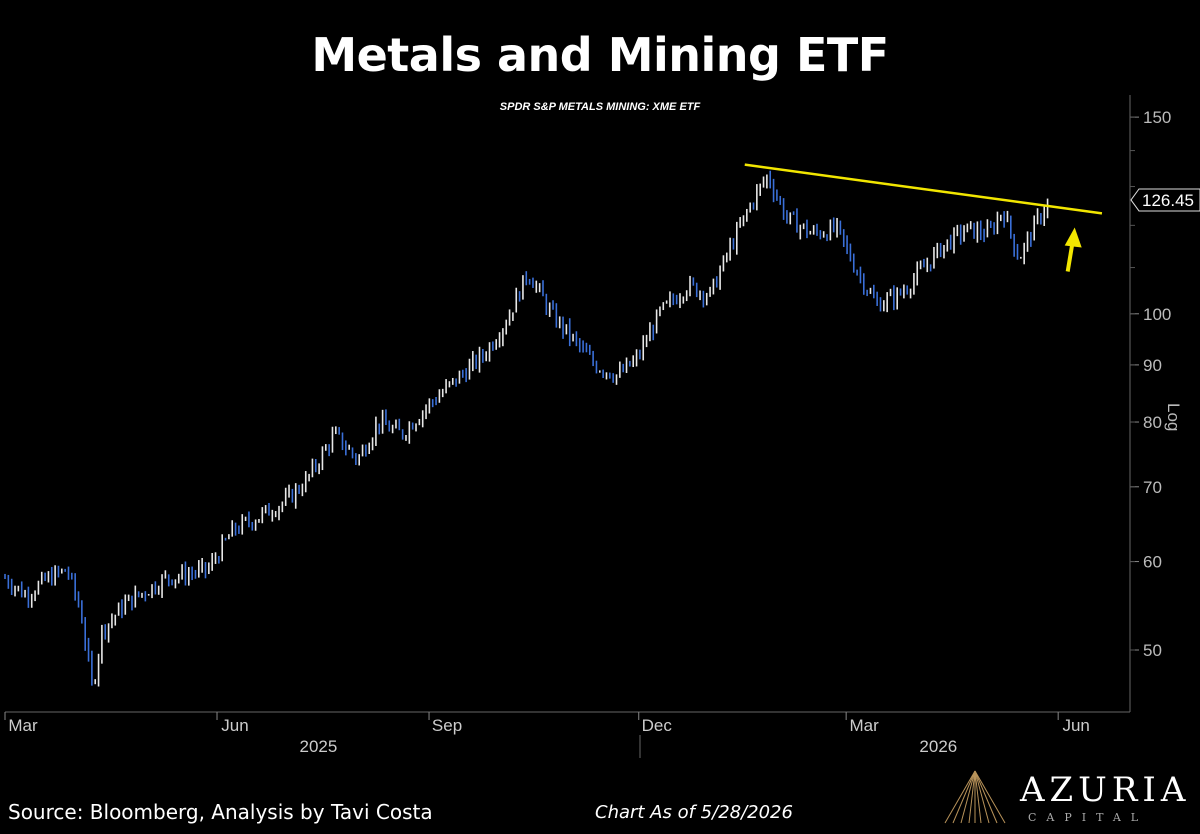 Image resolution: width=1200 pixels, height=834 pixels. I want to click on y-axis-label: Log, so click(1173, 417).